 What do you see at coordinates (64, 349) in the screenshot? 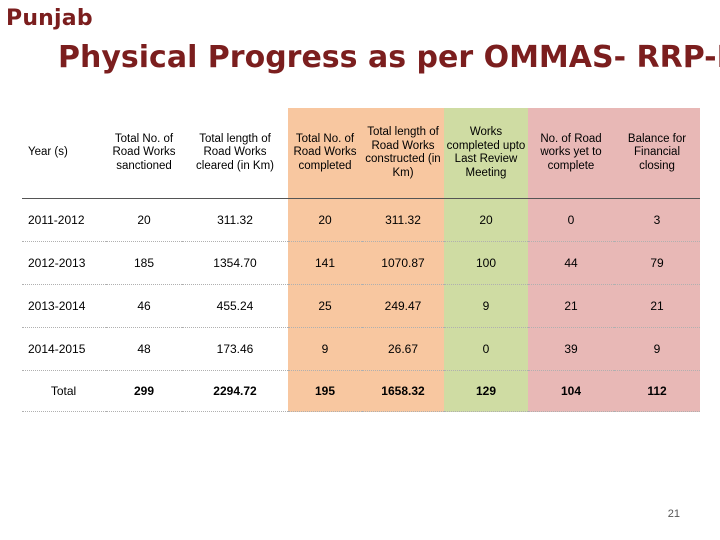
I see `cell-year: 2014-2015` at bounding box center [64, 349].